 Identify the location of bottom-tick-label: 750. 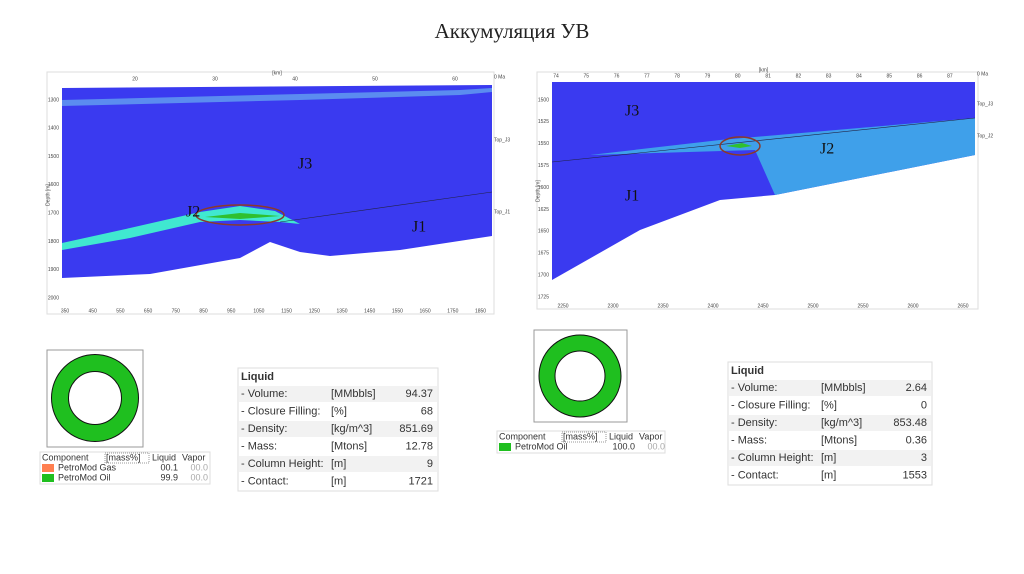
(176, 311).